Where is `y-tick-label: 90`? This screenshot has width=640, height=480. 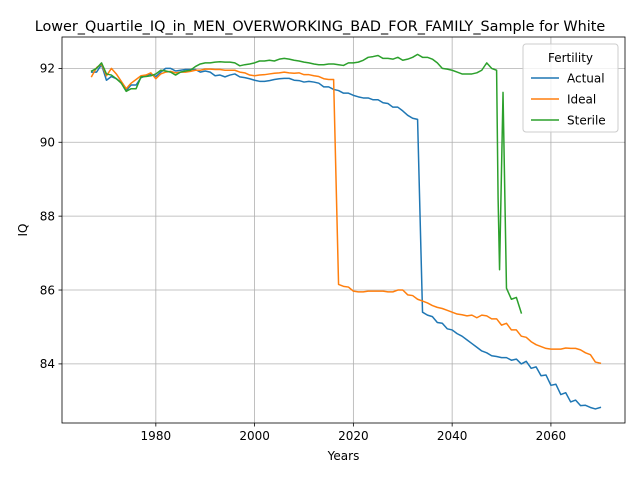
y-tick-label: 90 is located at coordinates (47, 143).